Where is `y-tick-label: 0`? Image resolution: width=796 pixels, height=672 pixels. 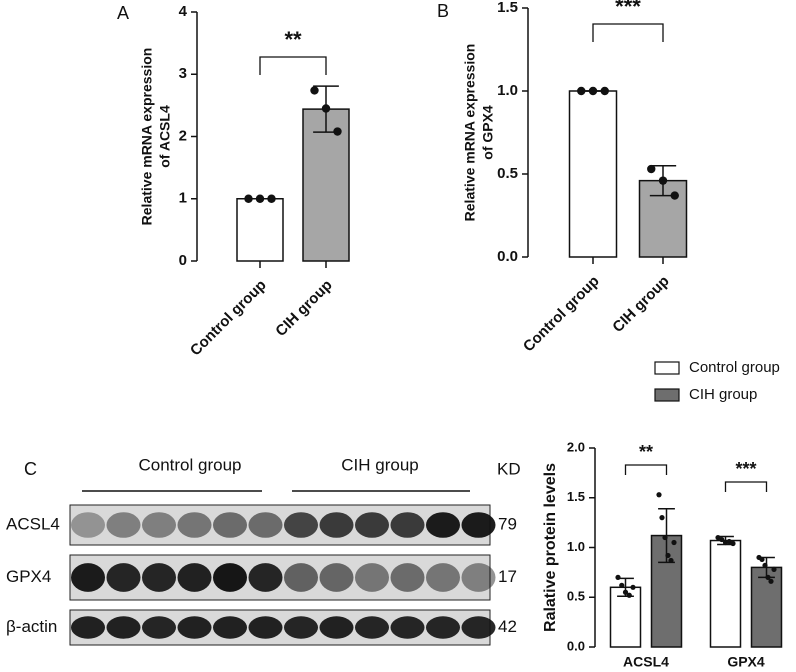
y-tick-label: 0 is located at coordinates (183, 260).